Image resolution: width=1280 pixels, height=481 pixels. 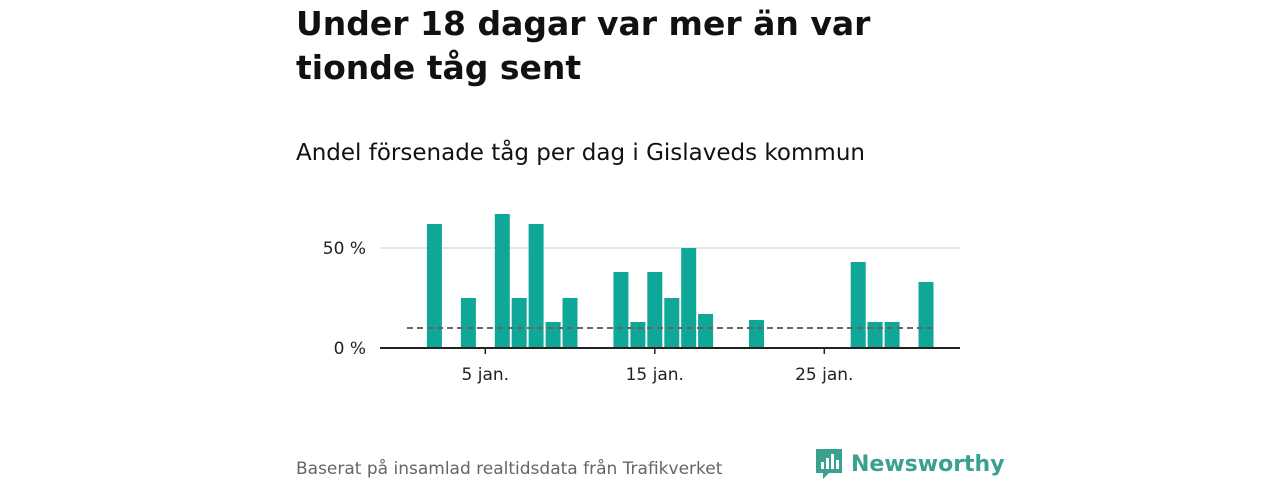 What do you see at coordinates (350, 349) in the screenshot?
I see `y-tick-label: 0 %` at bounding box center [350, 349].